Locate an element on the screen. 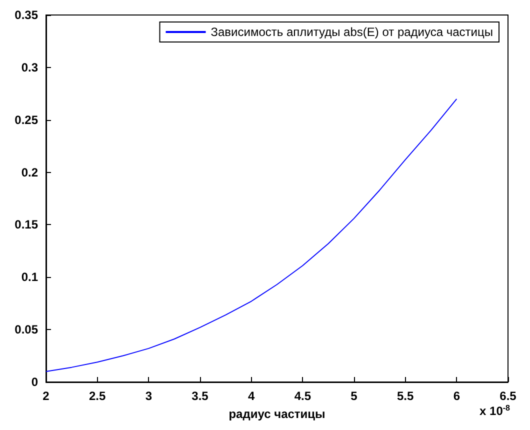  y-tick-label: 0.15 is located at coordinates (26, 225).